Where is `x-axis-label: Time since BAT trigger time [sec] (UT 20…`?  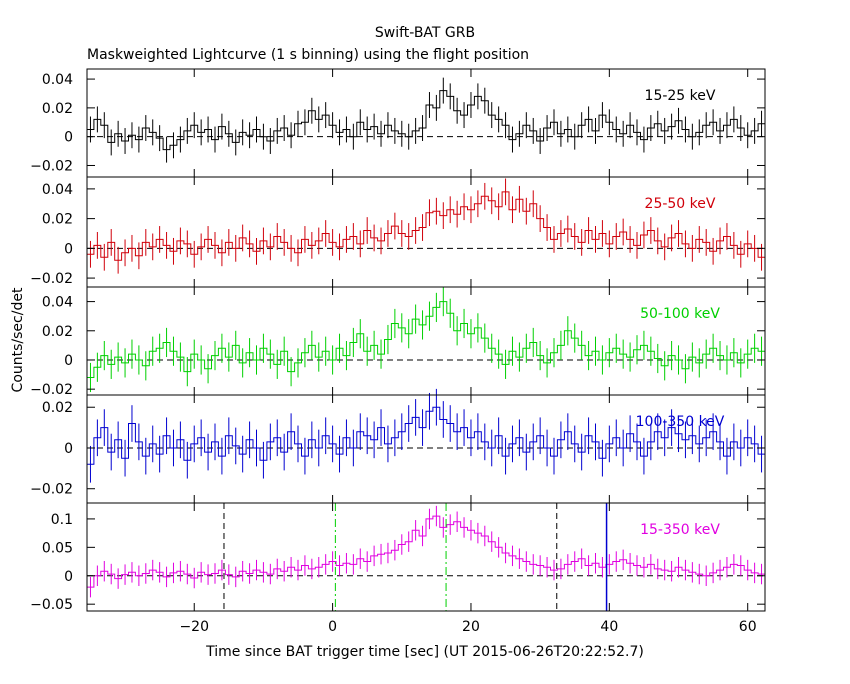 x-axis-label: Time since BAT trigger time [sec] (UT 20… is located at coordinates (424, 652).